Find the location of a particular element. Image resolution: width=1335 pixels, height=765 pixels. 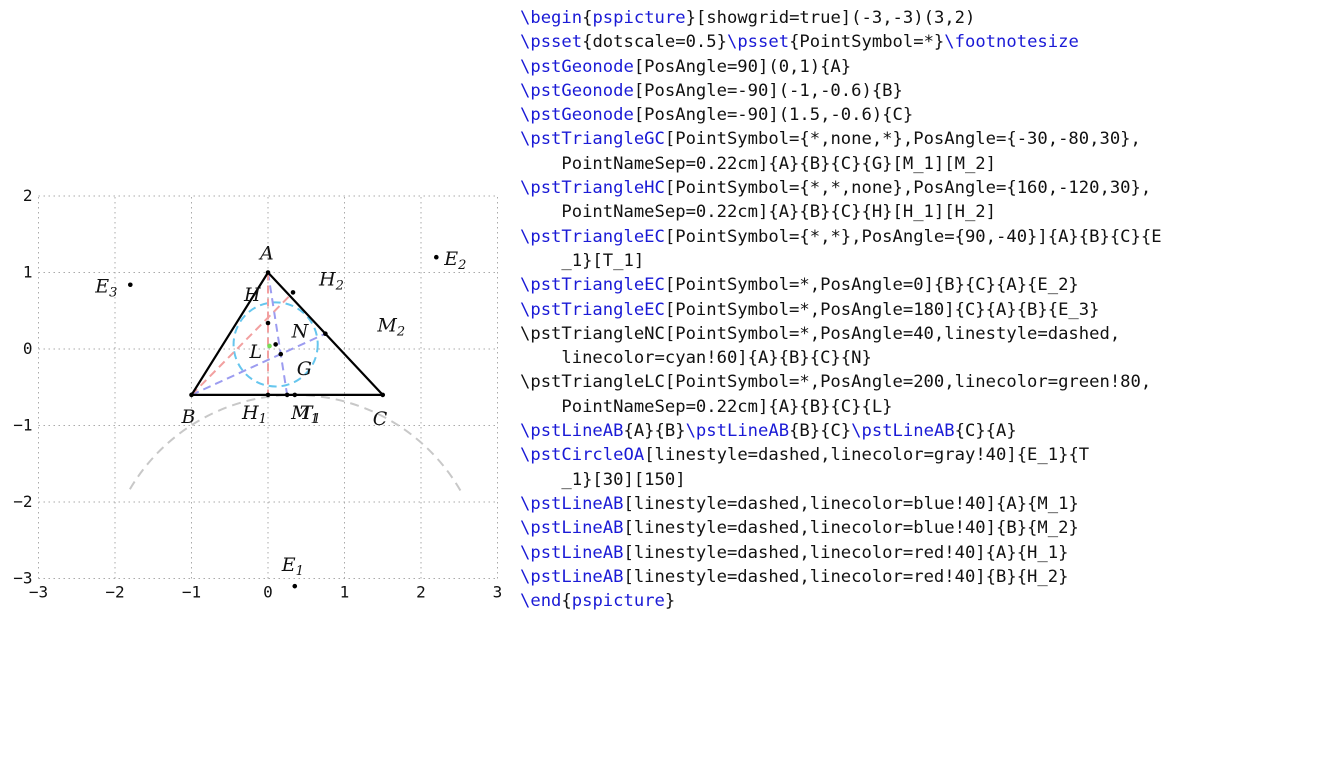

code-text: {C}{A} is located at coordinates (985, 431).